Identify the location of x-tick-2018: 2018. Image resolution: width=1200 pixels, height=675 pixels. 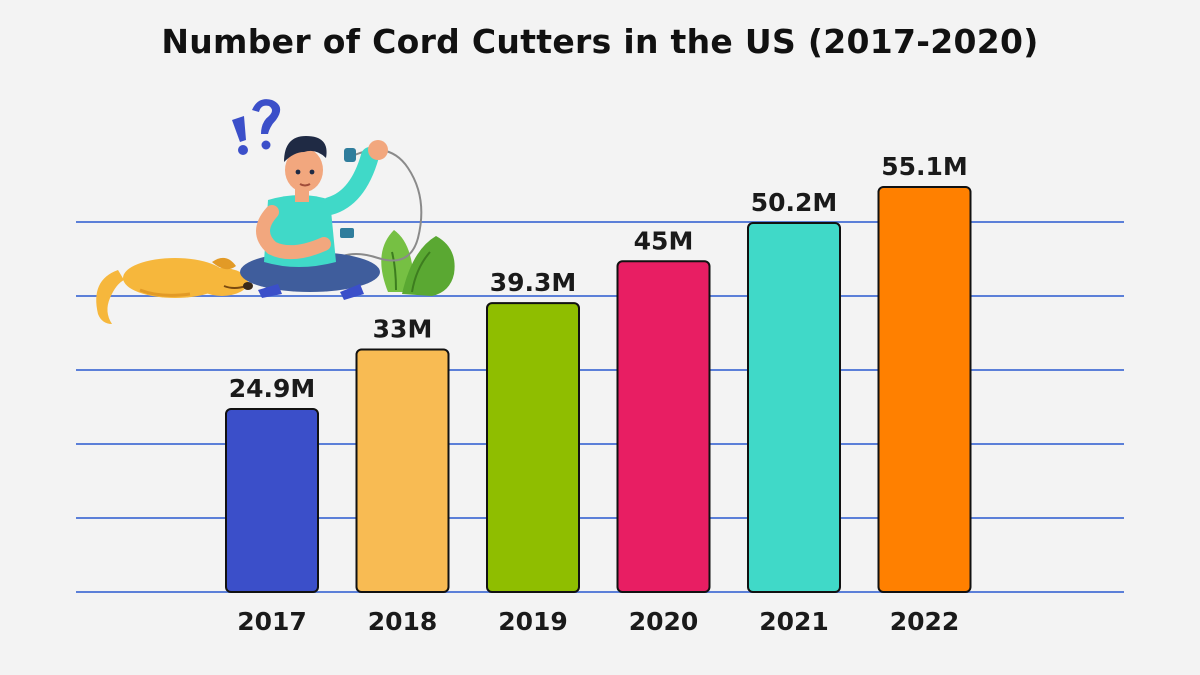
(403, 621).